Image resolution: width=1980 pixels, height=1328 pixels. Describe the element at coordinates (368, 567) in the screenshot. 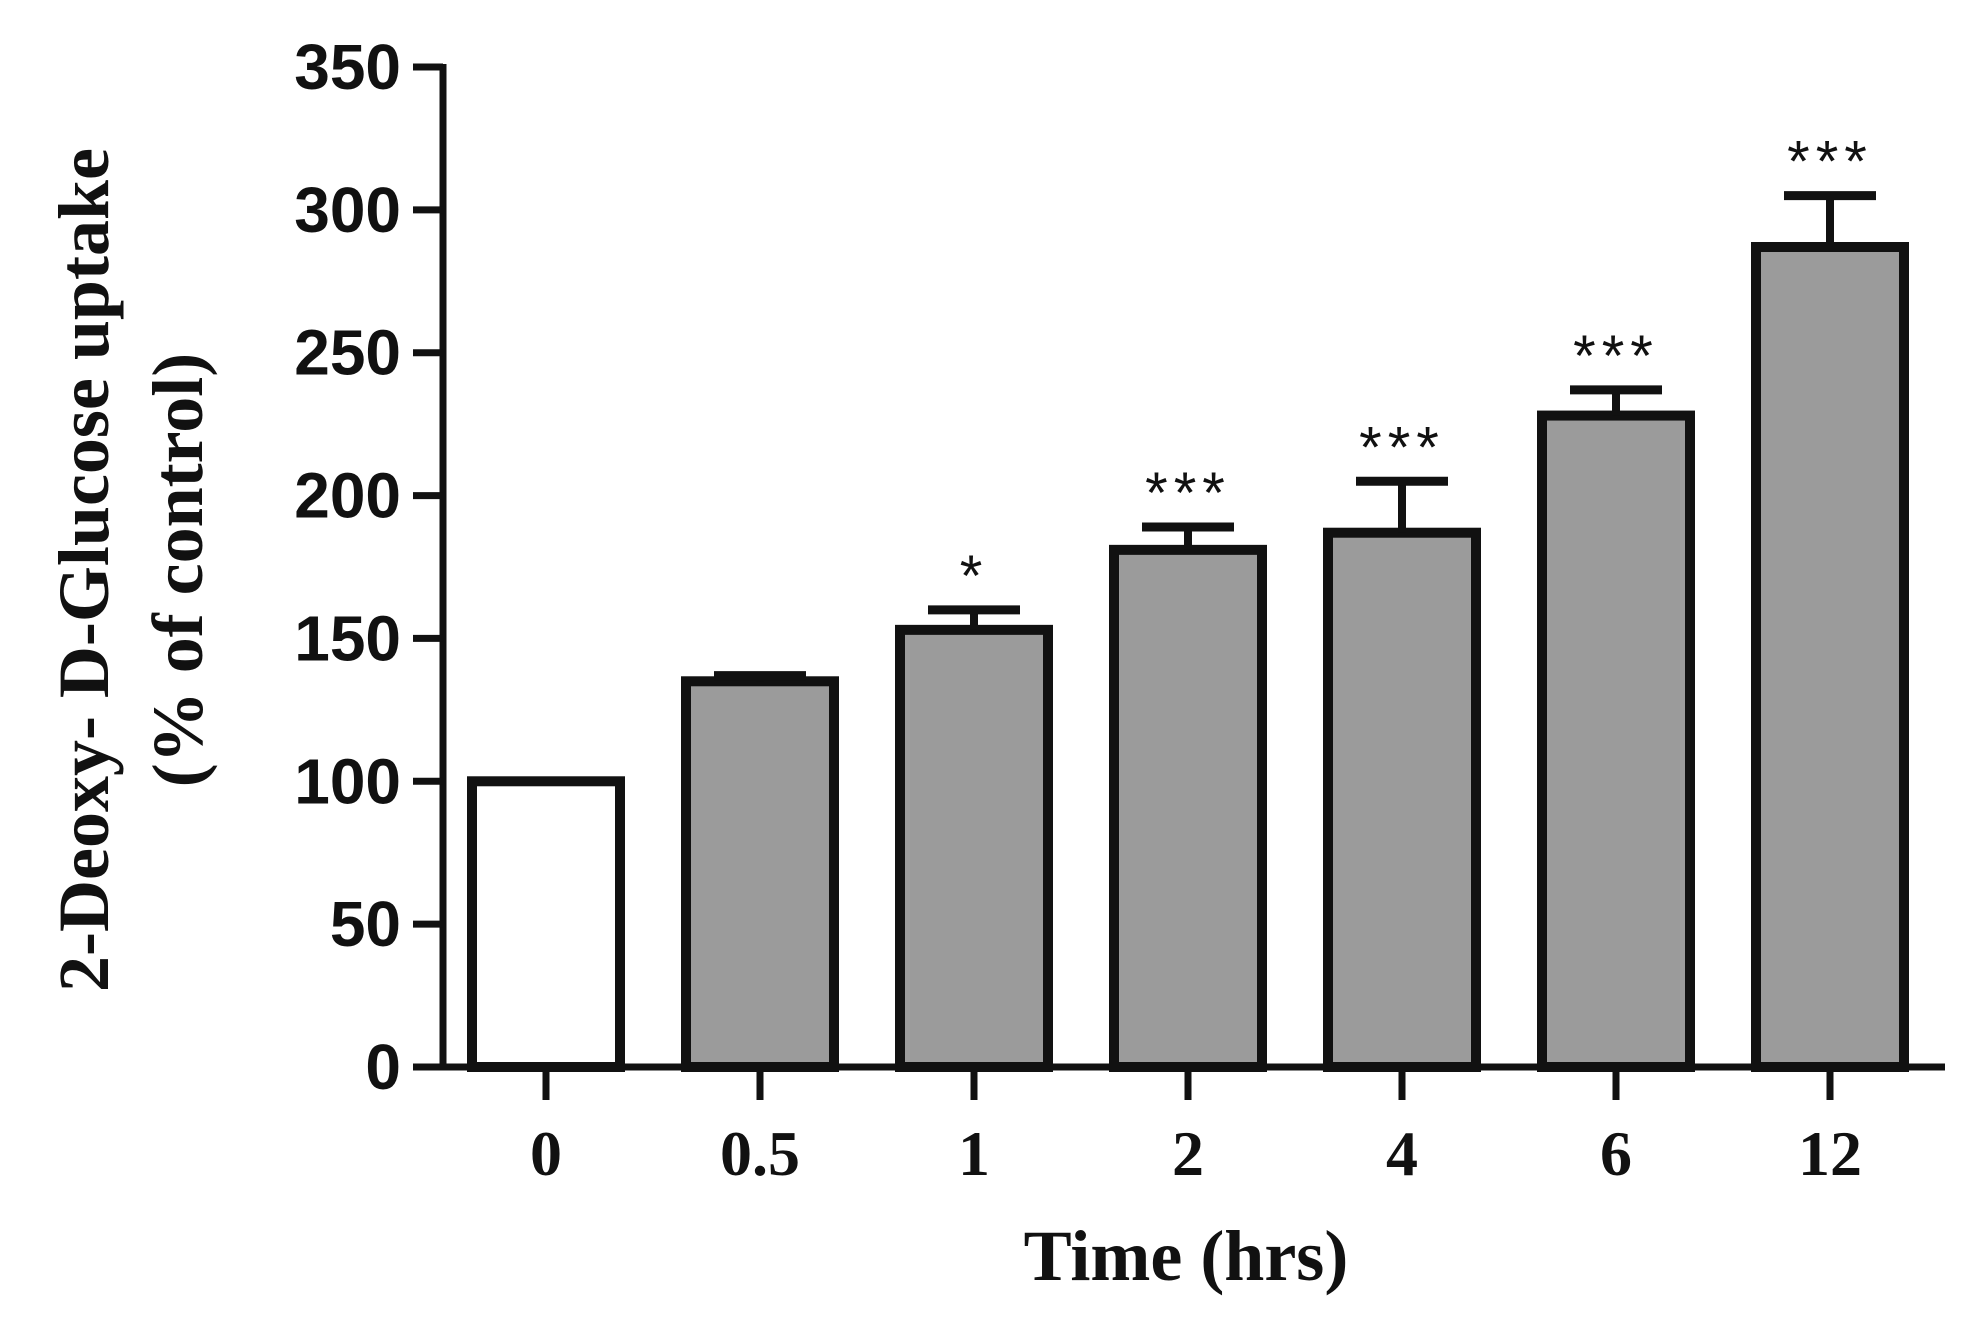

I see `y-ticks: 0 50 100 150 200 250 300 350` at that location.